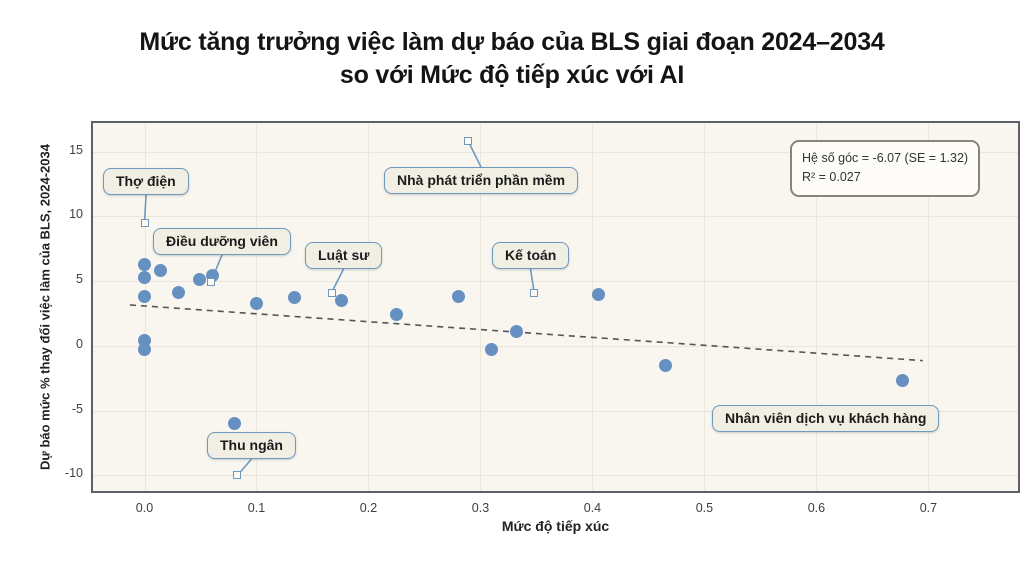 This screenshot has height=576, width=1024. Describe the element at coordinates (826, 418) in the screenshot. I see `callout-nhan-vien-dich-vu-khach-hang: Nhân viên dịch vụ khách hàng` at that location.